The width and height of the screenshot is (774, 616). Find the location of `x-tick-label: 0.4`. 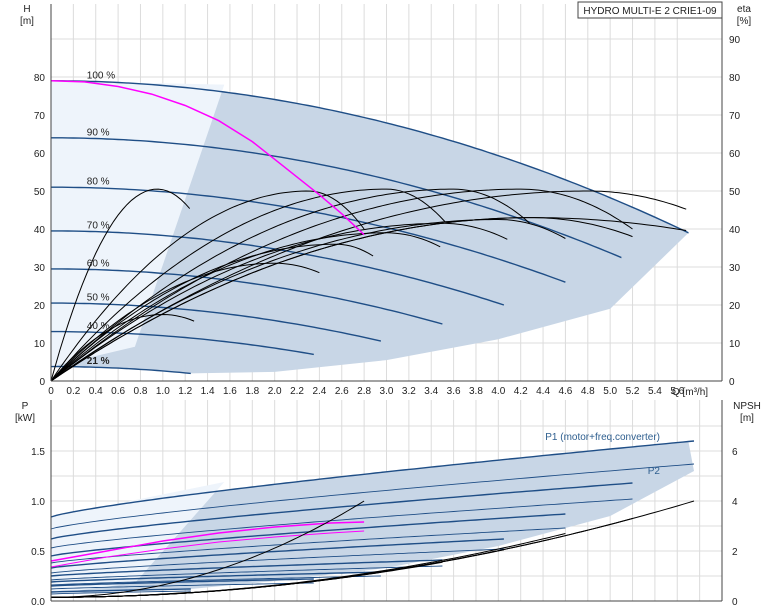

x-tick-label: 0.4 is located at coordinates (96, 391).